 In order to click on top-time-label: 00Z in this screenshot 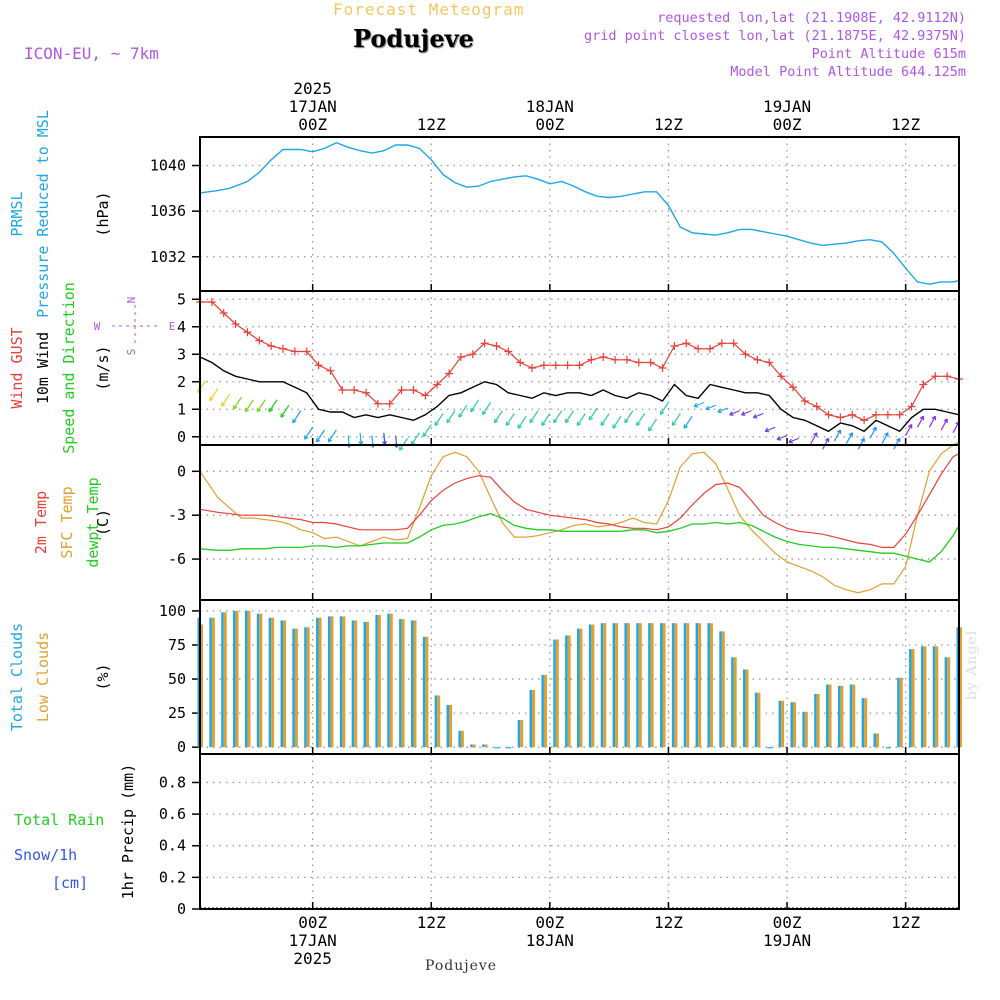, I will do `click(787, 124)`.